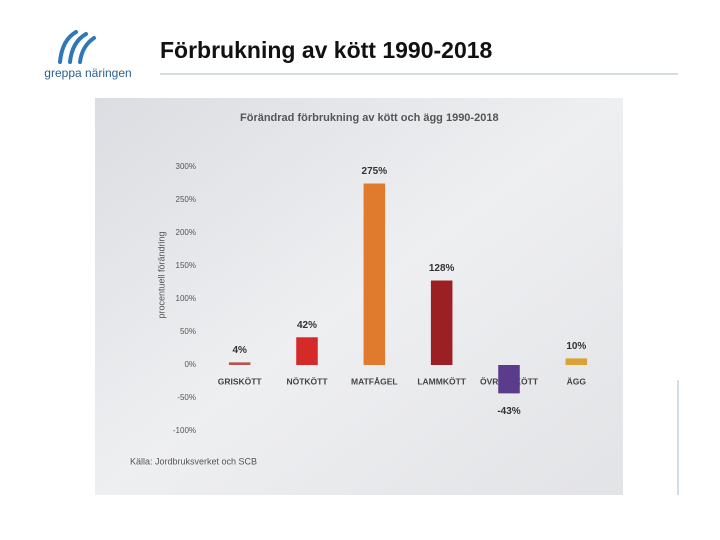  What do you see at coordinates (508, 411) in the screenshot?
I see `value-label: -43%` at bounding box center [508, 411].